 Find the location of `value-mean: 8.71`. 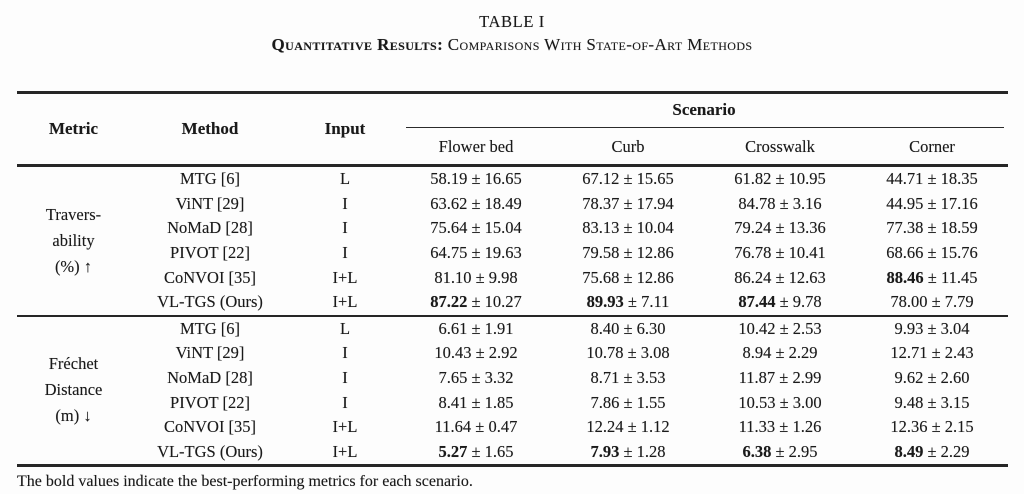

value-mean: 8.71 is located at coordinates (605, 378).